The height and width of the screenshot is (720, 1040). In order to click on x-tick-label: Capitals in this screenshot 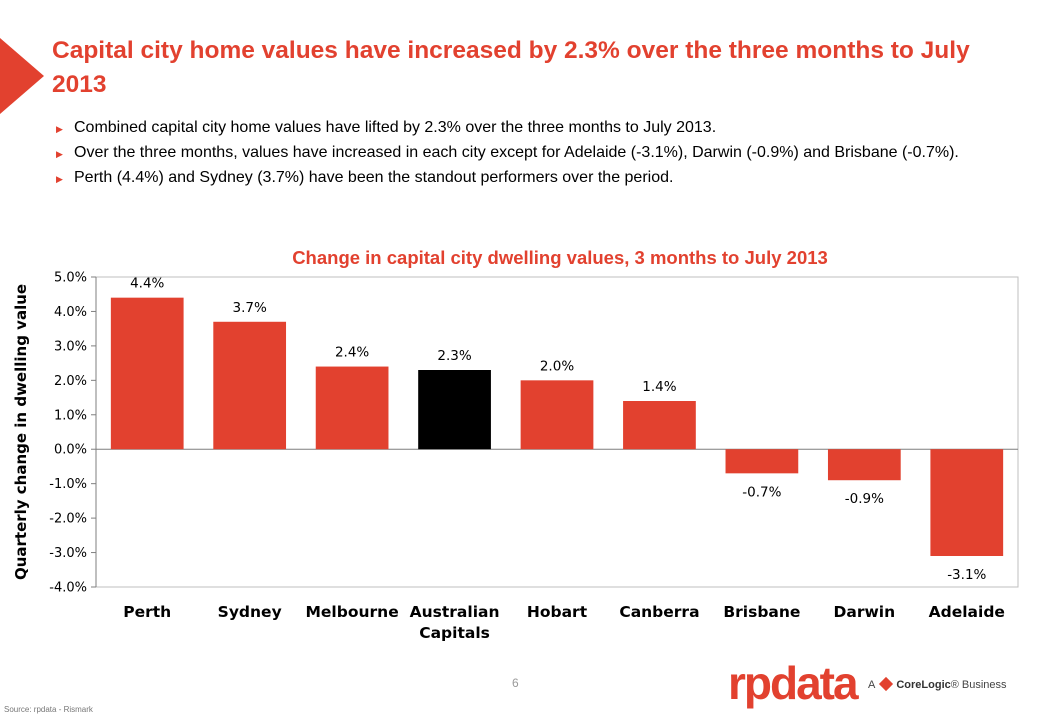, I will do `click(454, 633)`.